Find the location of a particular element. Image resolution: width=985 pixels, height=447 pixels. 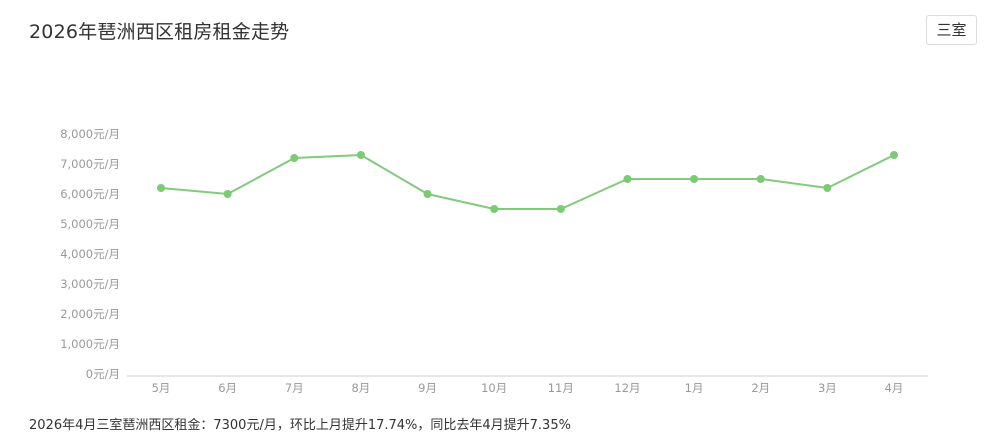

x-tick-label: 6月 is located at coordinates (227, 388).